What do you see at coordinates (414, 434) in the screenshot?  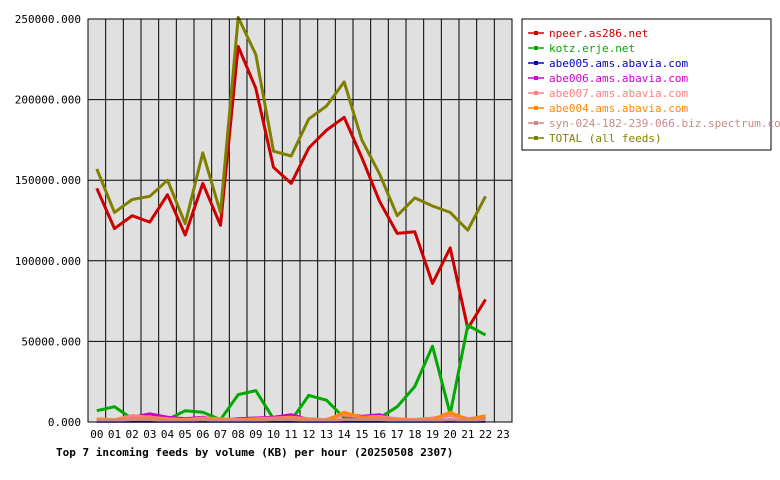 I see `x-tick-label: 18` at bounding box center [414, 434].